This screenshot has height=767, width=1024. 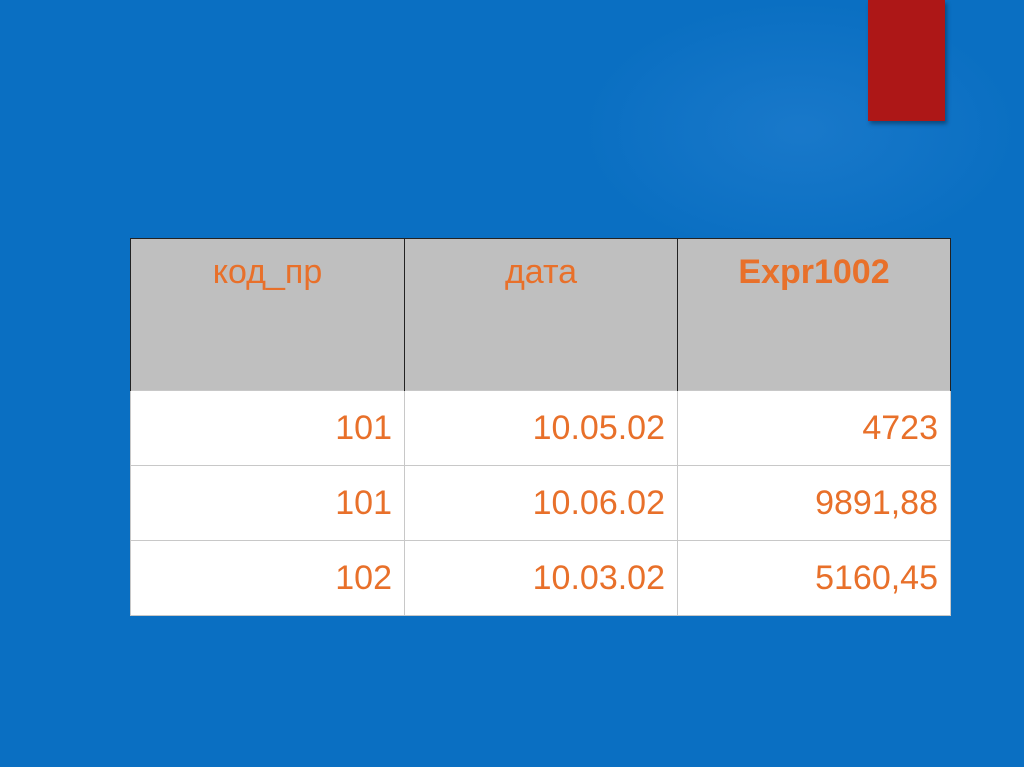 What do you see at coordinates (906, 60) in the screenshot?
I see `decorative-red-bar` at bounding box center [906, 60].